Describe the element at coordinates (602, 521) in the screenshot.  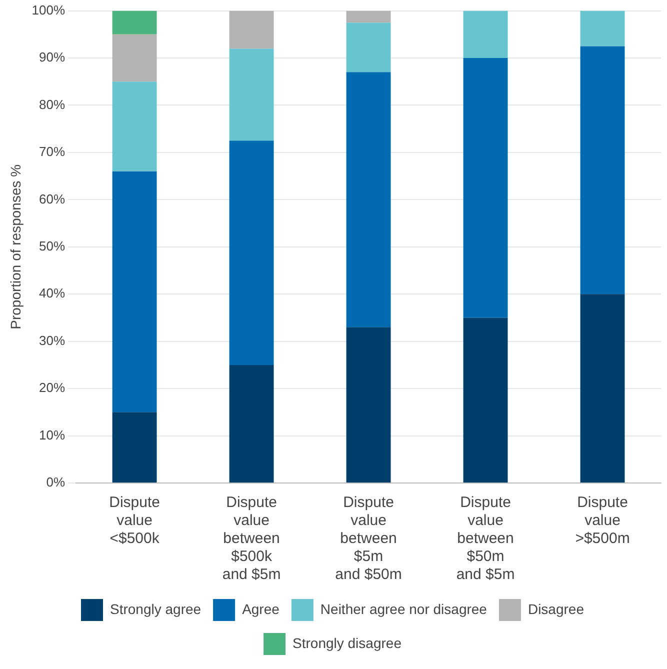
I see `x-tick-label: Dispute value >$500m` at that location.